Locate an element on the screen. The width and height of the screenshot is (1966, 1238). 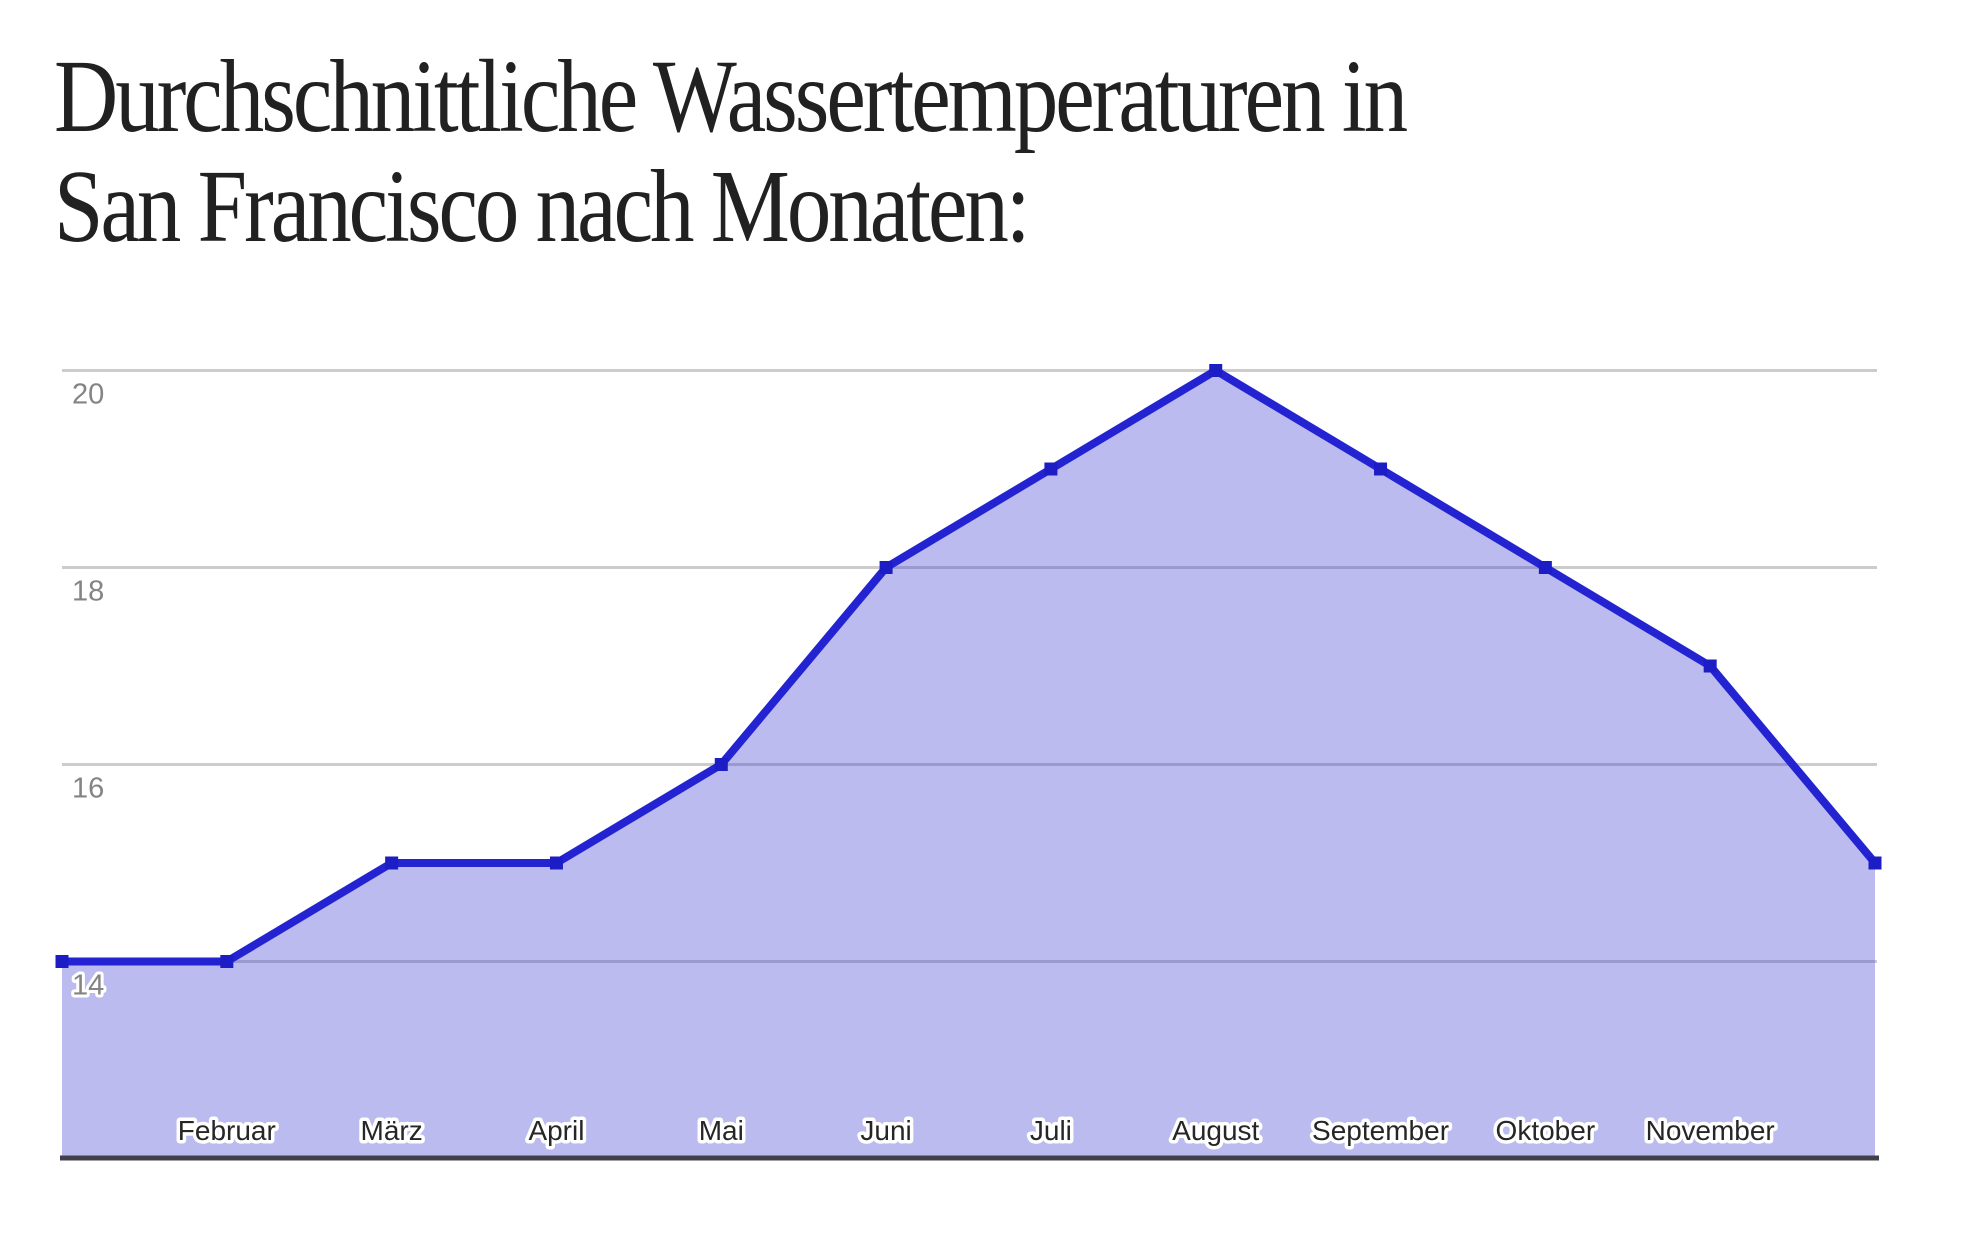
y-axis-labels: 14 16 18 20 is located at coordinates (88, 690).